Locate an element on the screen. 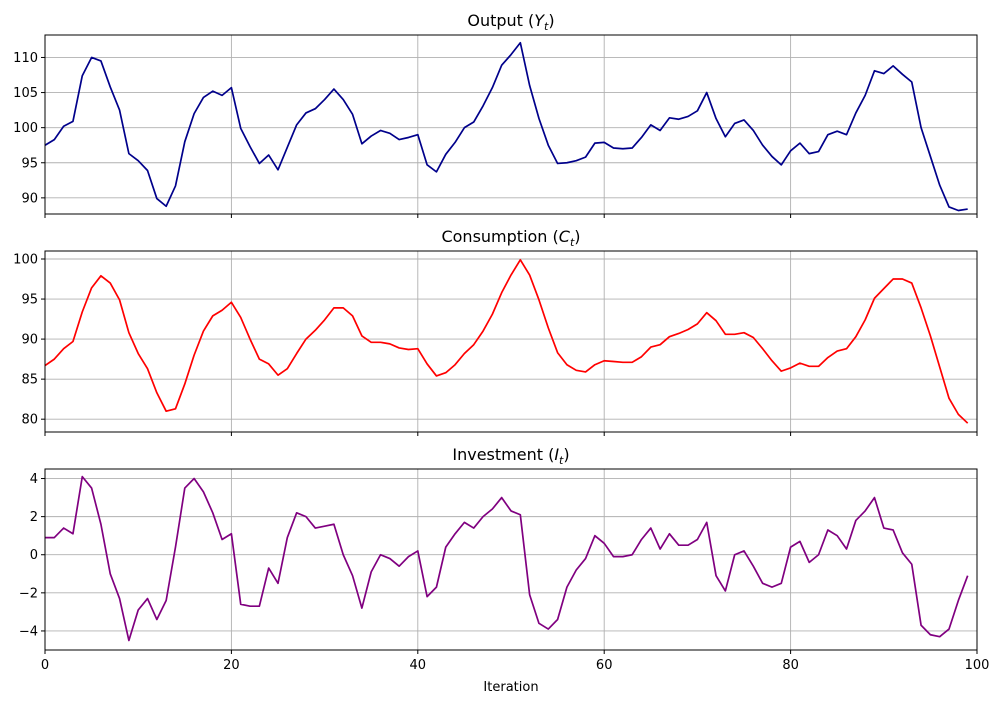 This screenshot has width=999, height=703. x-tick-label: 40 is located at coordinates (418, 665).